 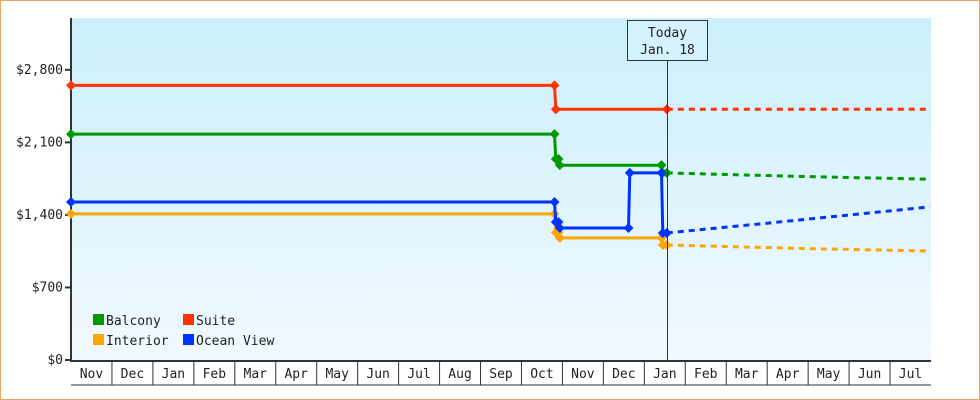 What do you see at coordinates (55, 360) in the screenshot?
I see `y-tick-label: $0` at bounding box center [55, 360].